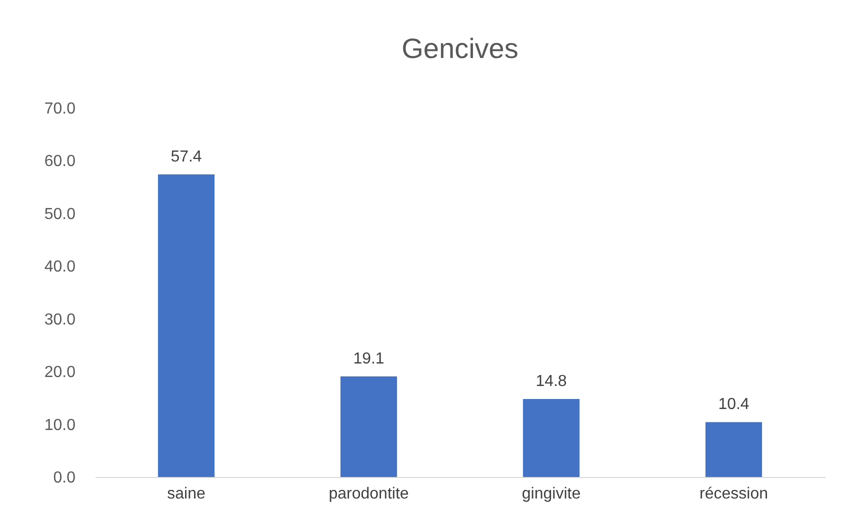 This screenshot has height=525, width=841. Describe the element at coordinates (460, 48) in the screenshot. I see `chart-title: Gencives` at that location.